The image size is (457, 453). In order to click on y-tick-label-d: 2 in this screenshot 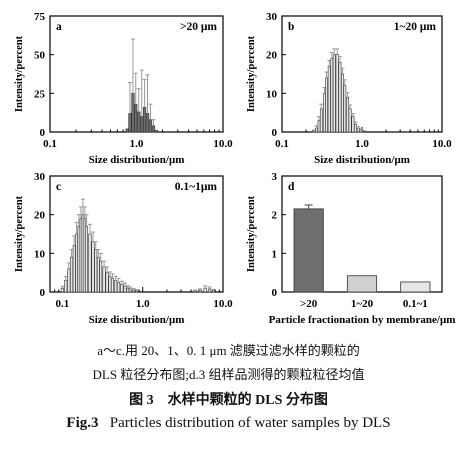, I will do `click(275, 216)`.